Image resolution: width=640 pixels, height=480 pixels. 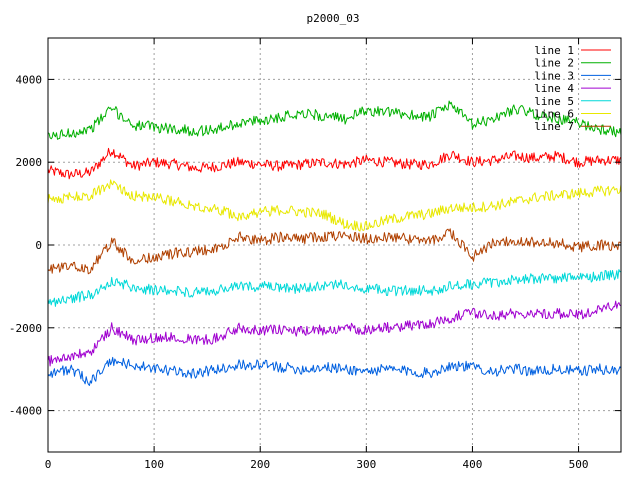 I want to click on y-tick-label: -4000, so click(x=25, y=411).